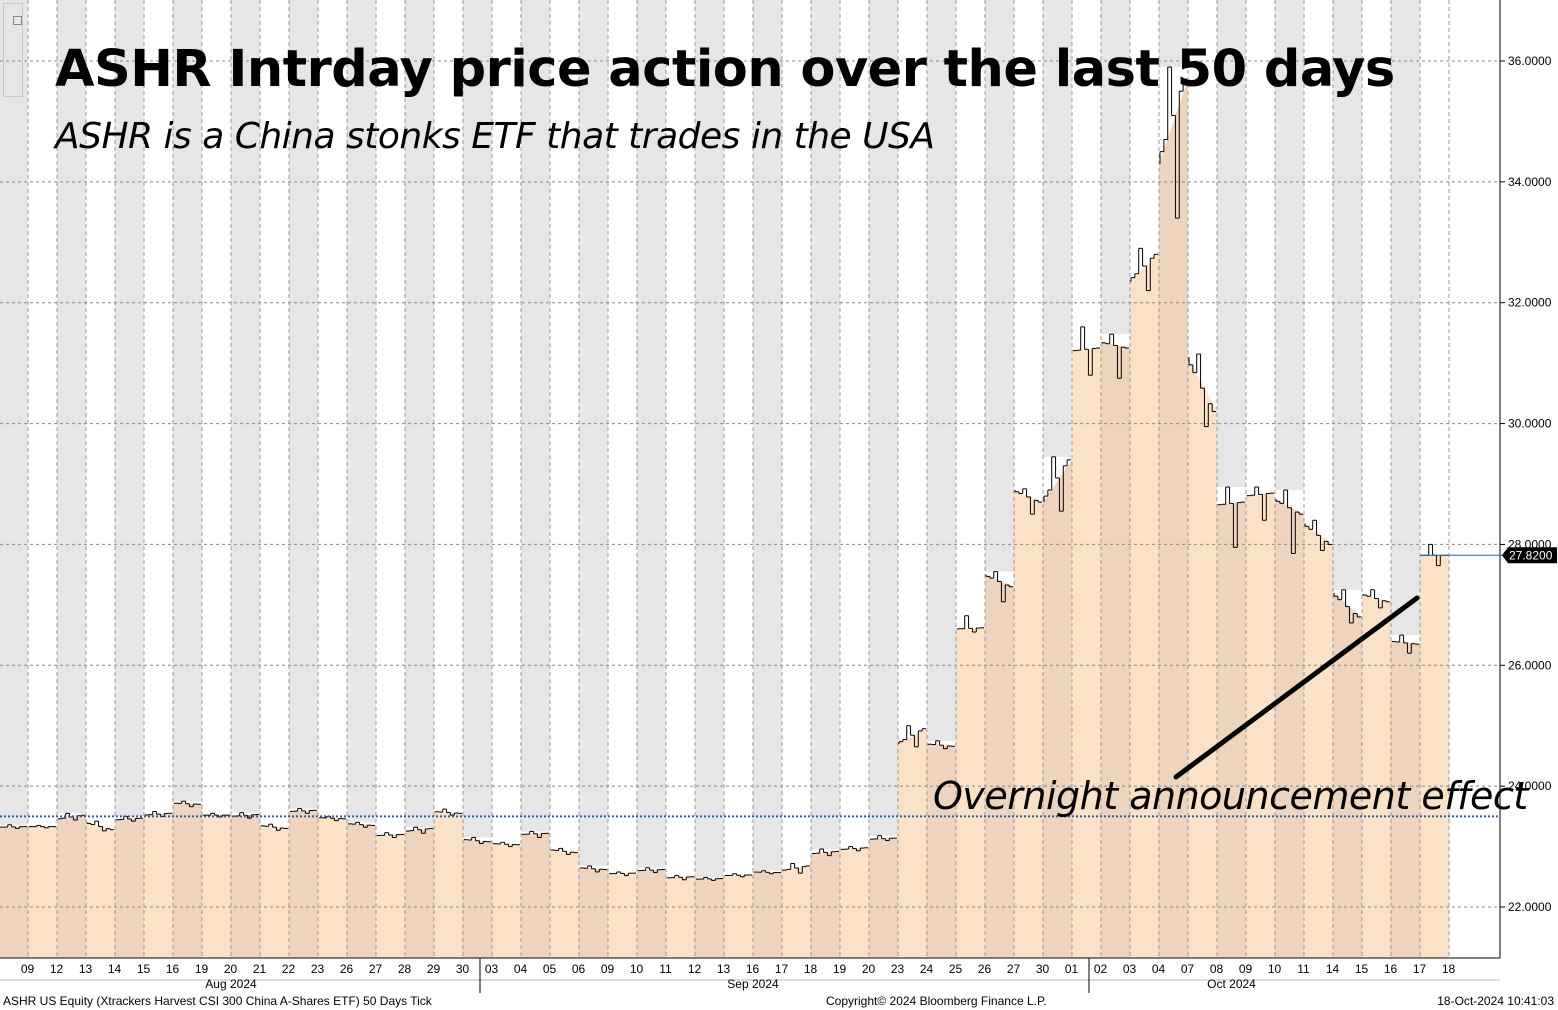 This screenshot has height=1010, width=1558. What do you see at coordinates (1530, 61) in the screenshot?
I see `y-tick-label: 36.0000` at bounding box center [1530, 61].